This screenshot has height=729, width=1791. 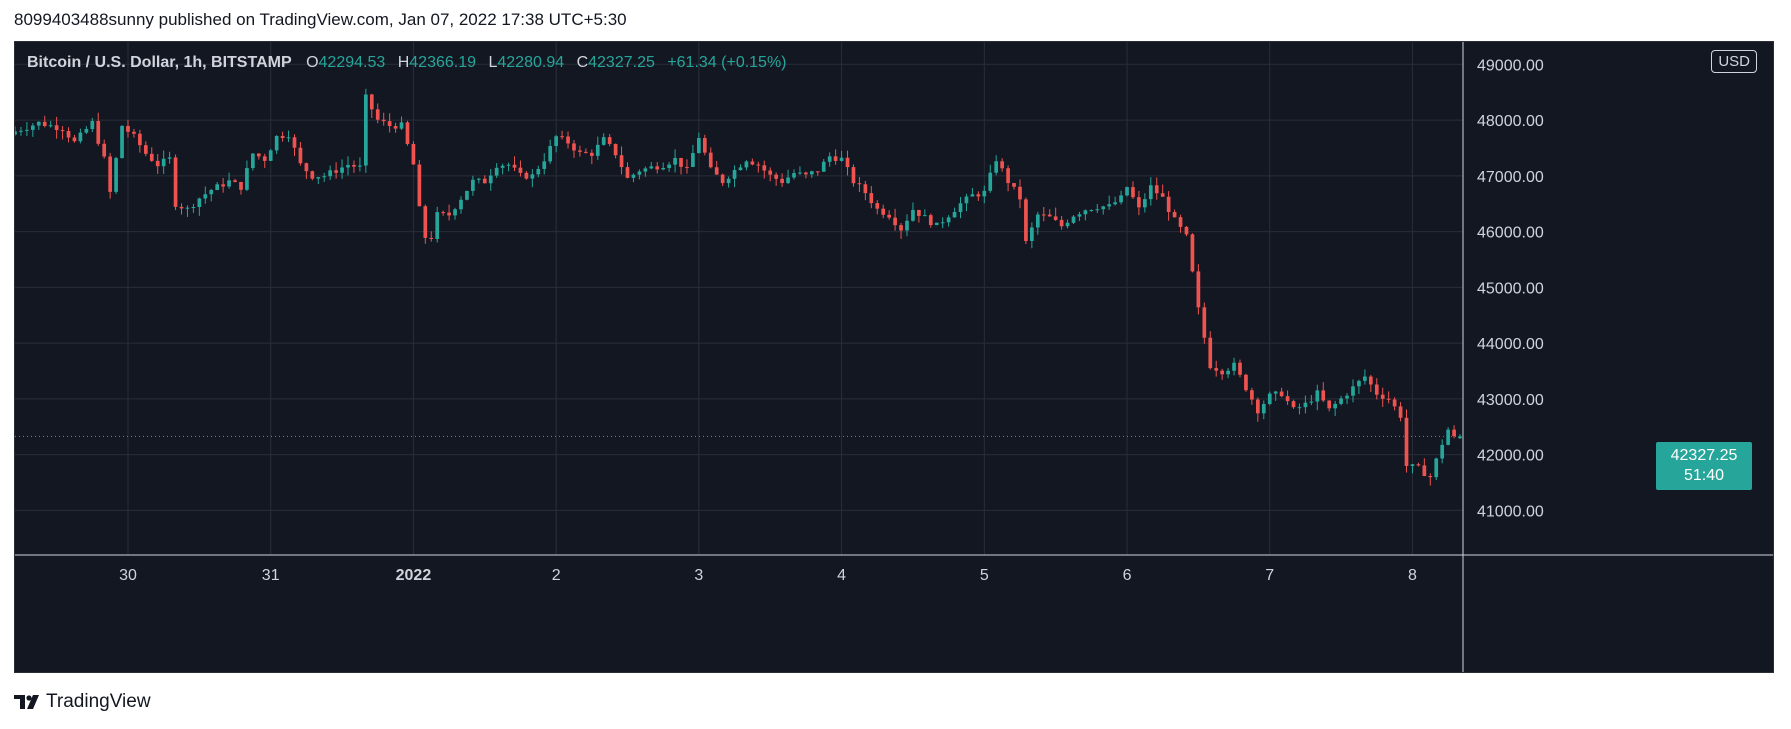 What do you see at coordinates (1510, 177) in the screenshot?
I see `price-tick-label: 47000.00` at bounding box center [1510, 177].